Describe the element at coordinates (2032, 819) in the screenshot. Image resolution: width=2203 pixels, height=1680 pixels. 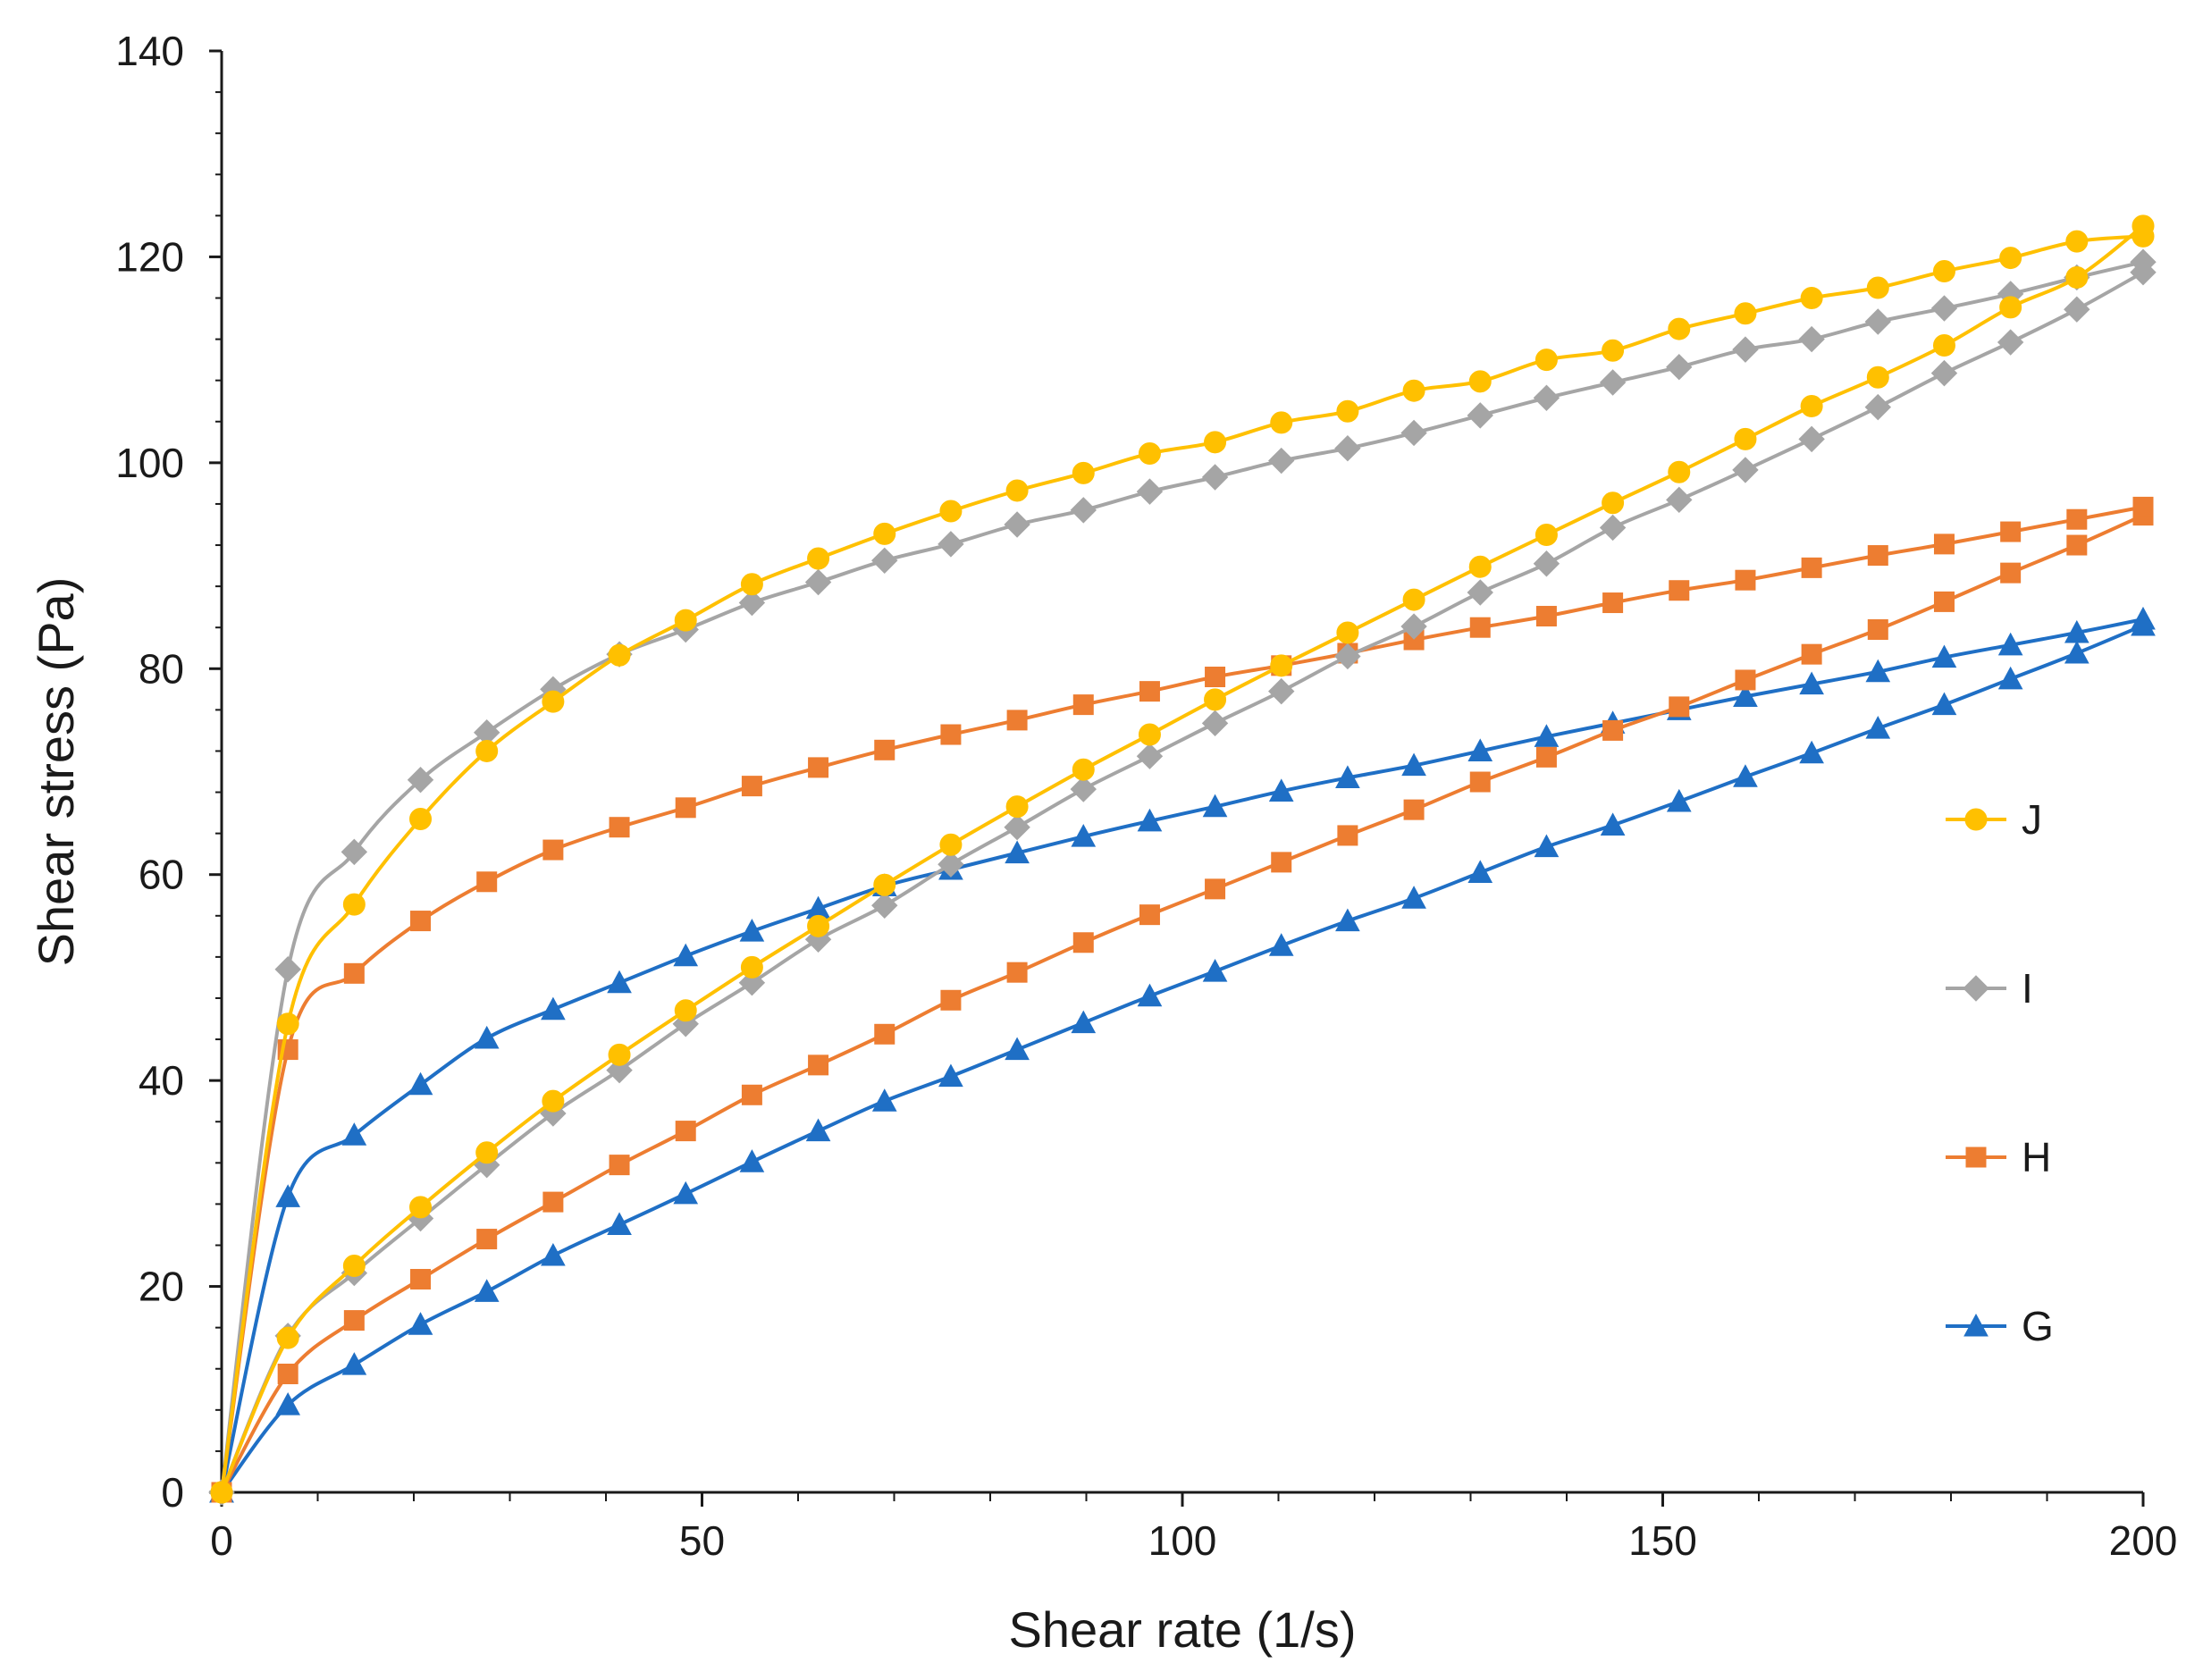
I see `legend-label: J` at that location.